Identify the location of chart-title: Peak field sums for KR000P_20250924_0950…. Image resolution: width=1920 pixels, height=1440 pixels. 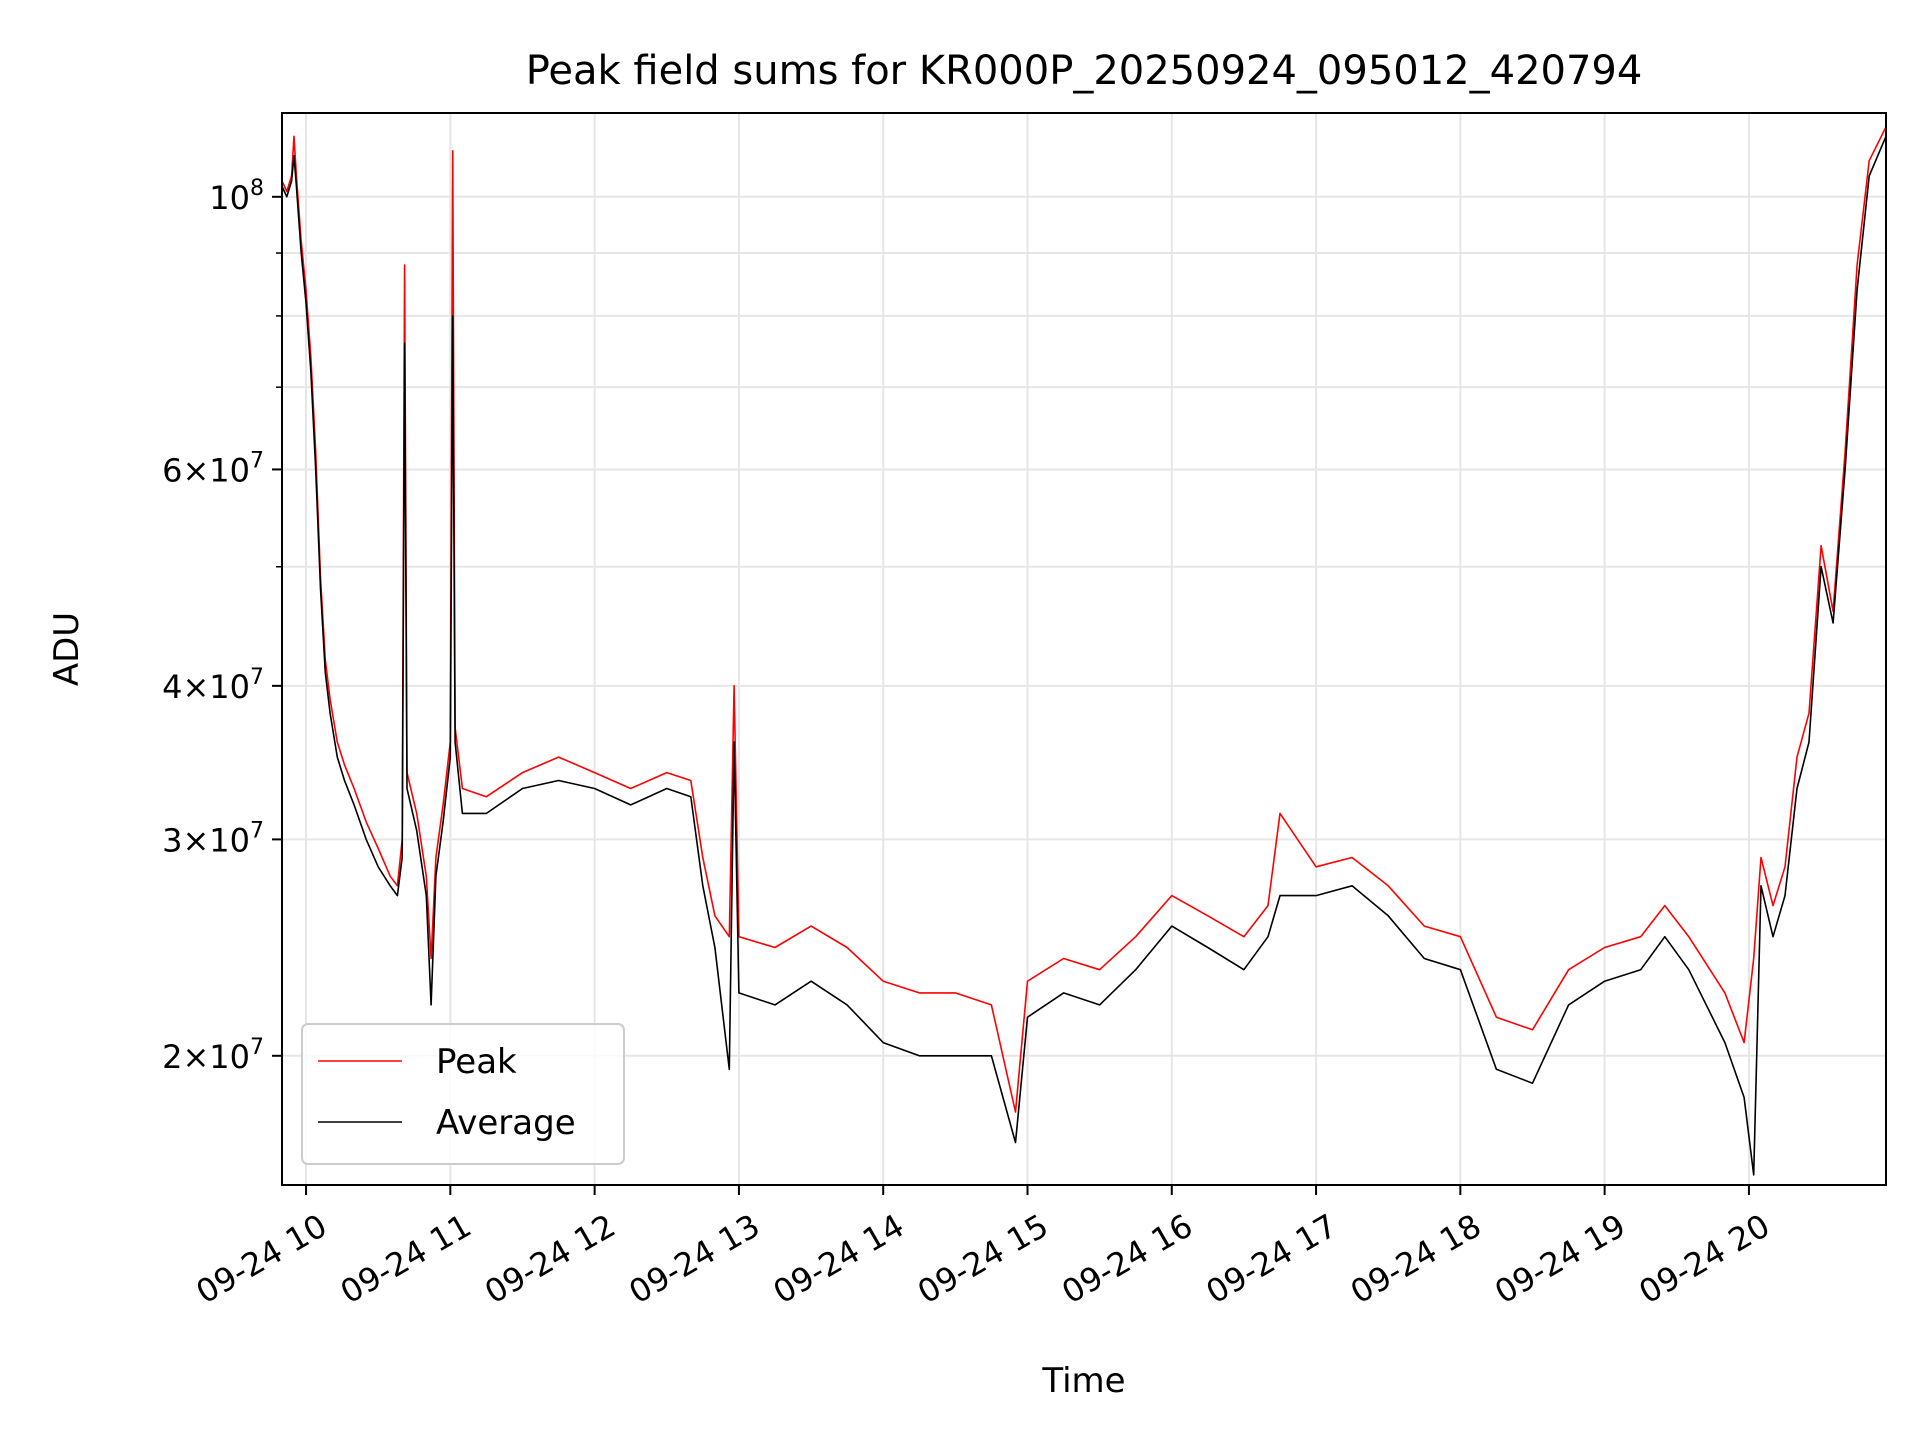
(1084, 71).